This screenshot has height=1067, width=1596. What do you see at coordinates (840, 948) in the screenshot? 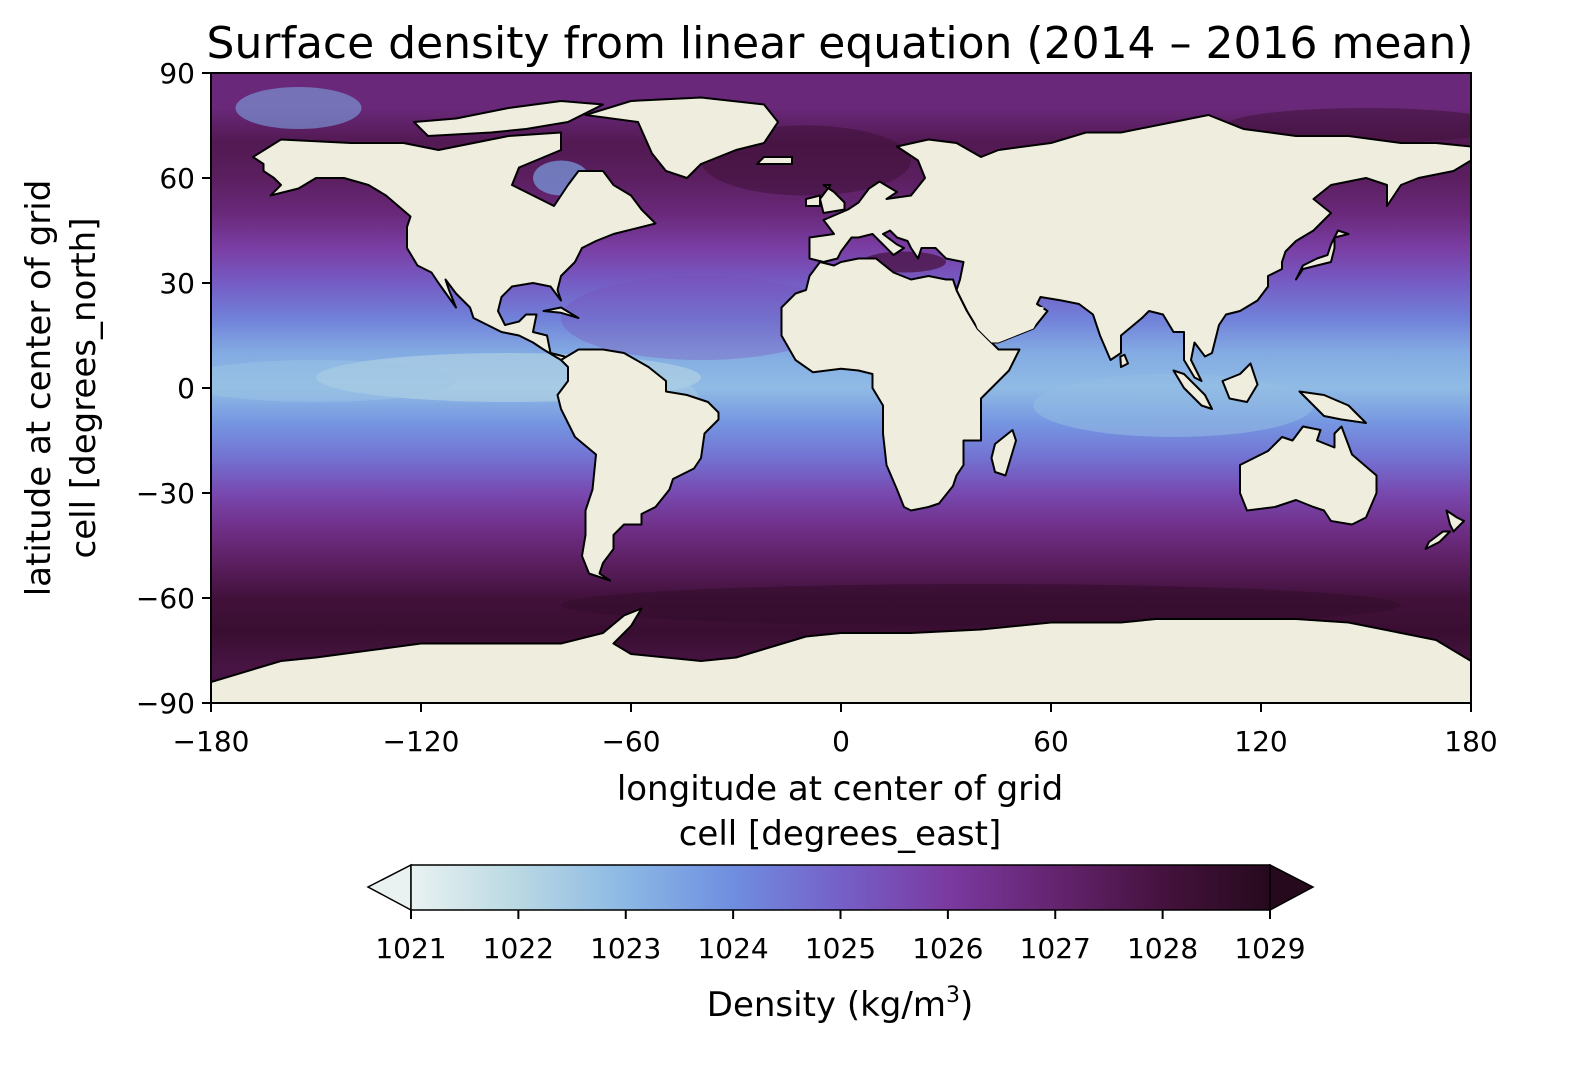
I see `colorbar-tick-label: 1025` at bounding box center [840, 948].